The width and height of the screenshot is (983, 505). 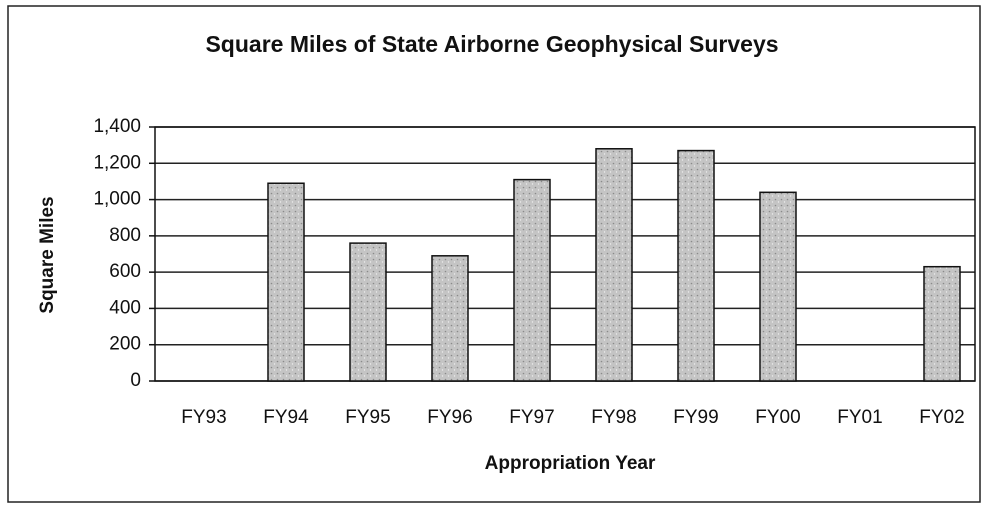 I want to click on x-tick-label: FY93, so click(x=203, y=417).